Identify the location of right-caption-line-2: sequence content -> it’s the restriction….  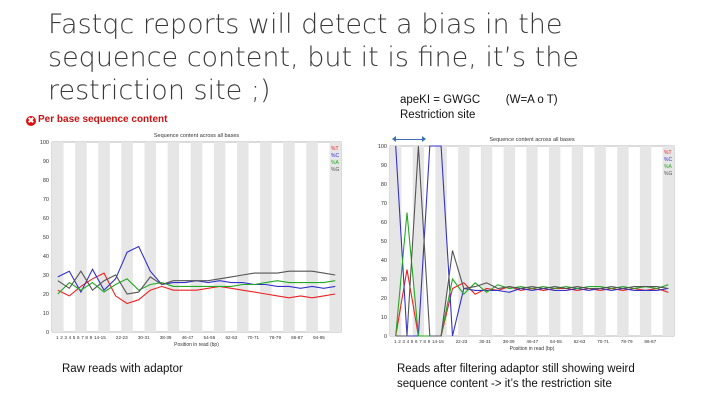
(504, 384).